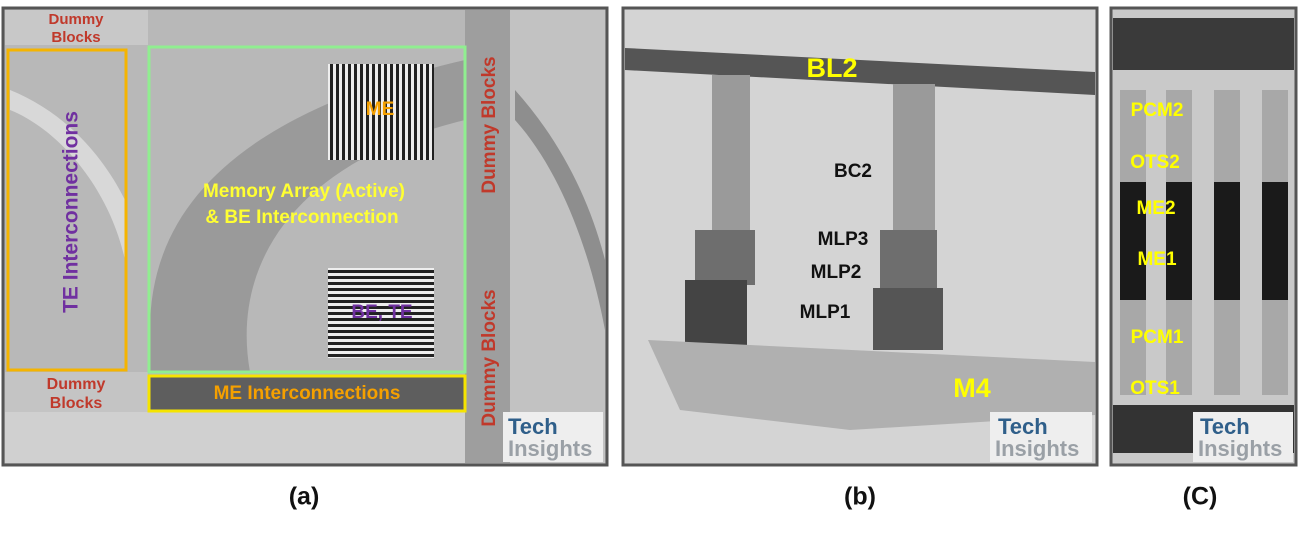  What do you see at coordinates (860, 71) in the screenshot?
I see `bl2-line` at bounding box center [860, 71].